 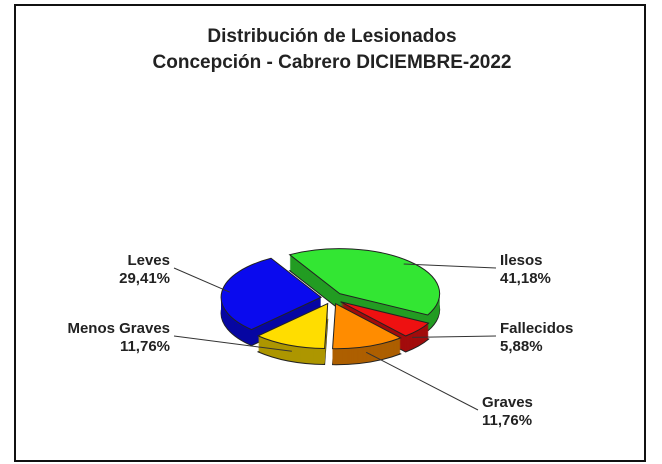 I want to click on value-label: 29,41%, so click(x=144, y=278).